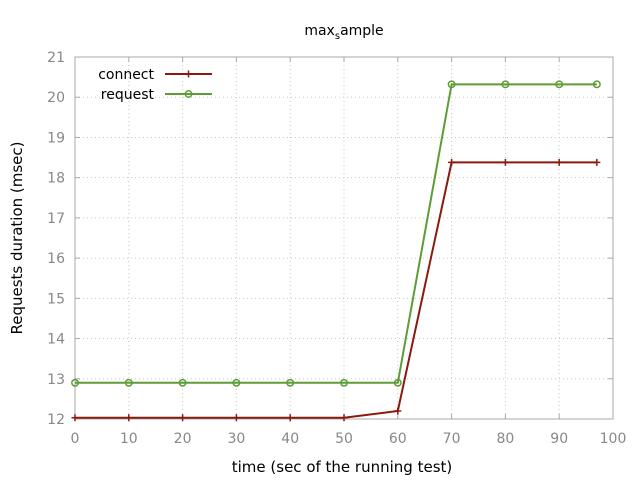 The image size is (640, 480). I want to click on x-tick-label: 90, so click(559, 439).